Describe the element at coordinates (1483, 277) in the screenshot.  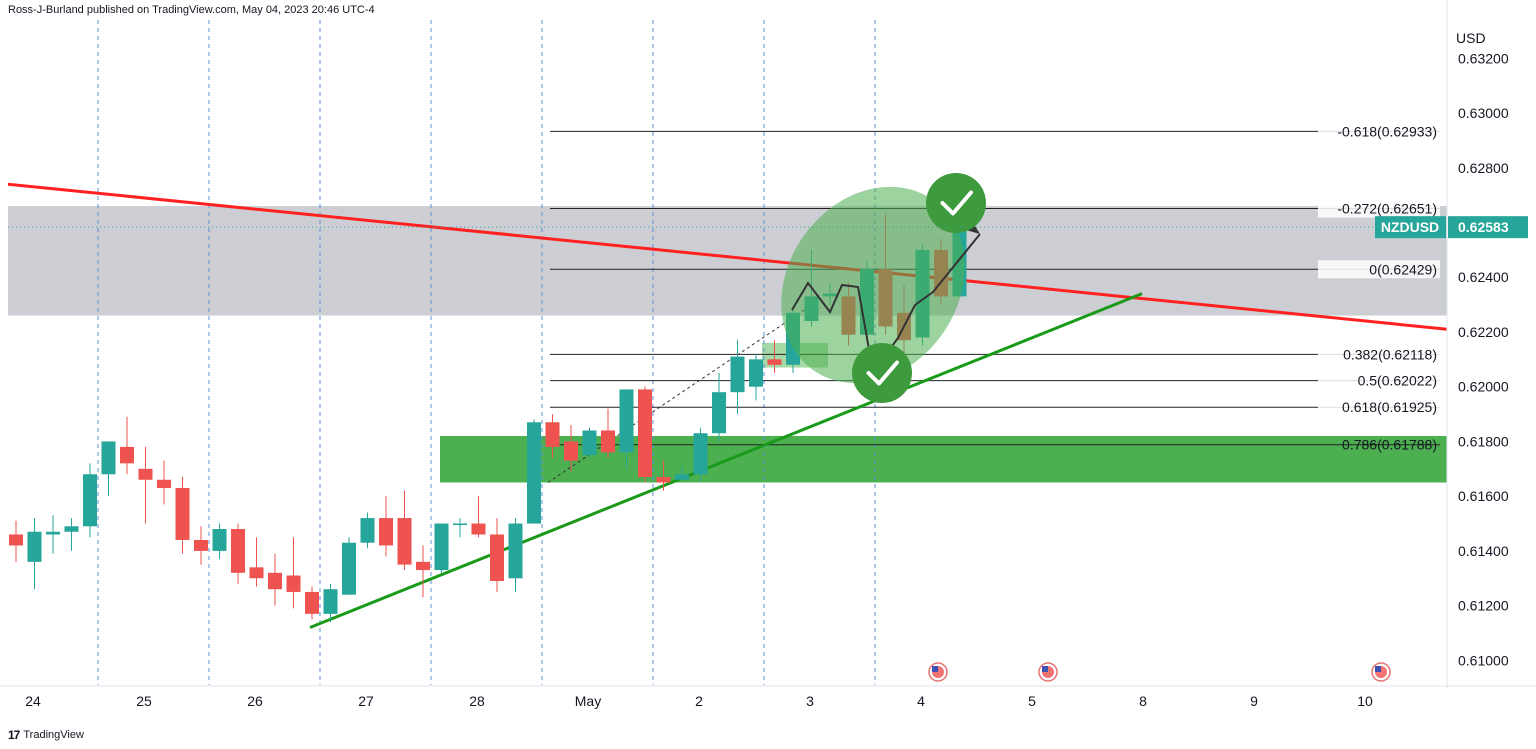
I see `price-tick: 0.62400` at that location.